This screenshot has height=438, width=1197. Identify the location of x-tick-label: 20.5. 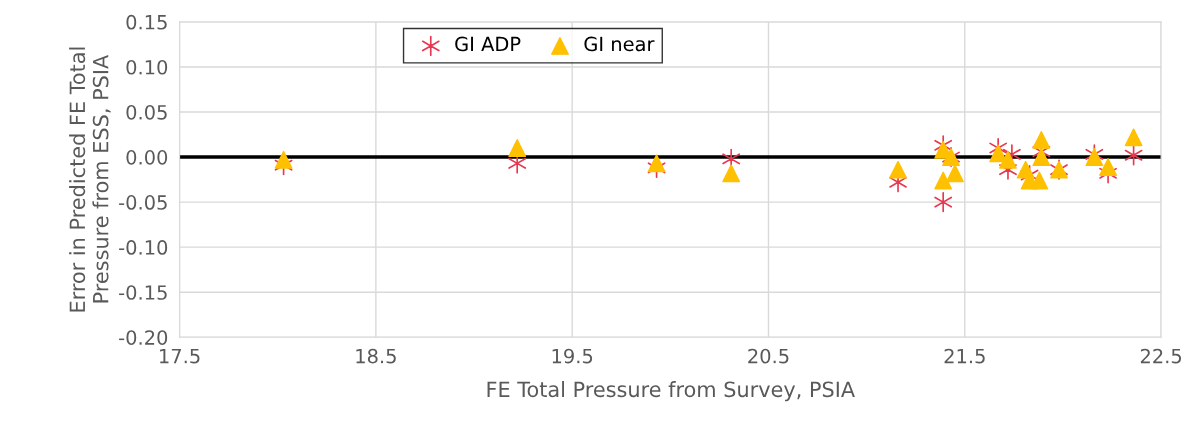
(768, 356).